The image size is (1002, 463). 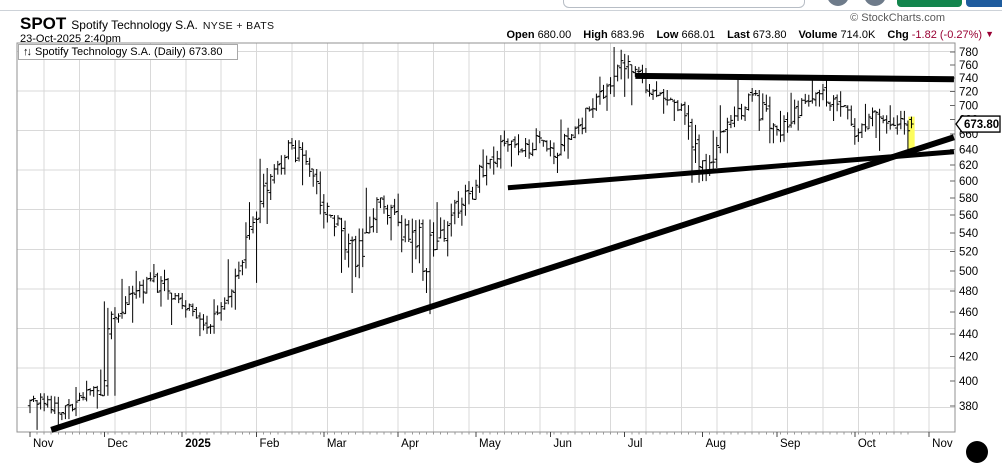 I want to click on svg-text: 420, so click(x=968, y=358).